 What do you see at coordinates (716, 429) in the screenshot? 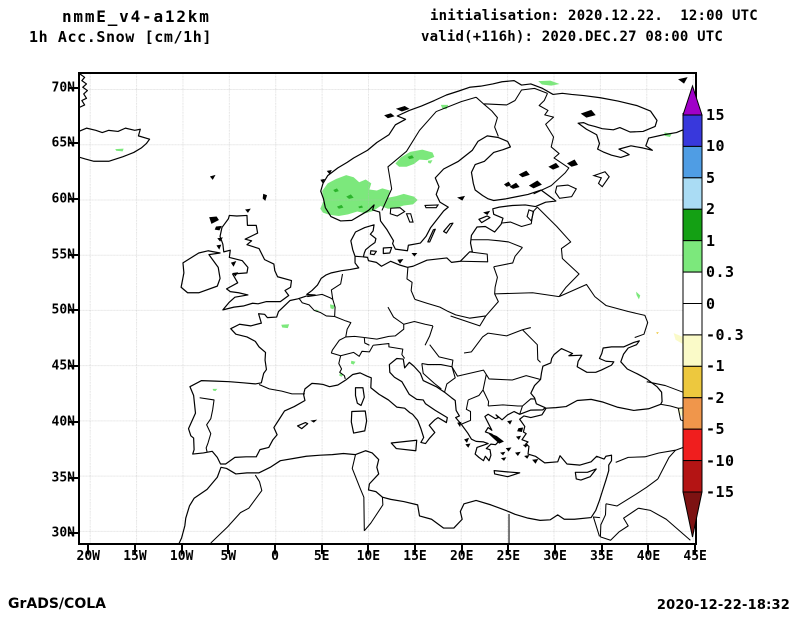
I see `colorbar-tick-label: -5` at bounding box center [716, 429].